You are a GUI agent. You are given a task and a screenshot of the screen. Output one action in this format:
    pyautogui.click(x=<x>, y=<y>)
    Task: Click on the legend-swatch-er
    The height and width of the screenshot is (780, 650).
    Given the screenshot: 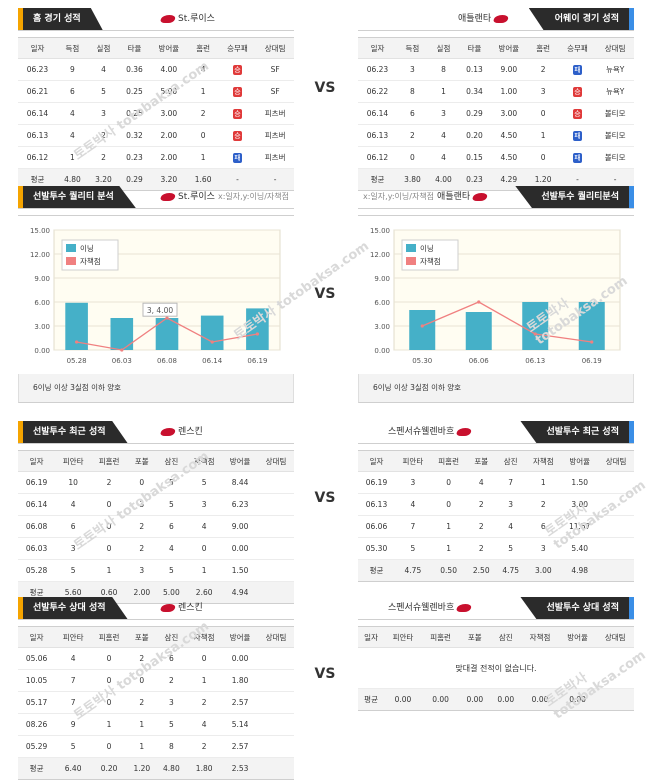 What is the action you would take?
    pyautogui.click(x=411, y=261)
    